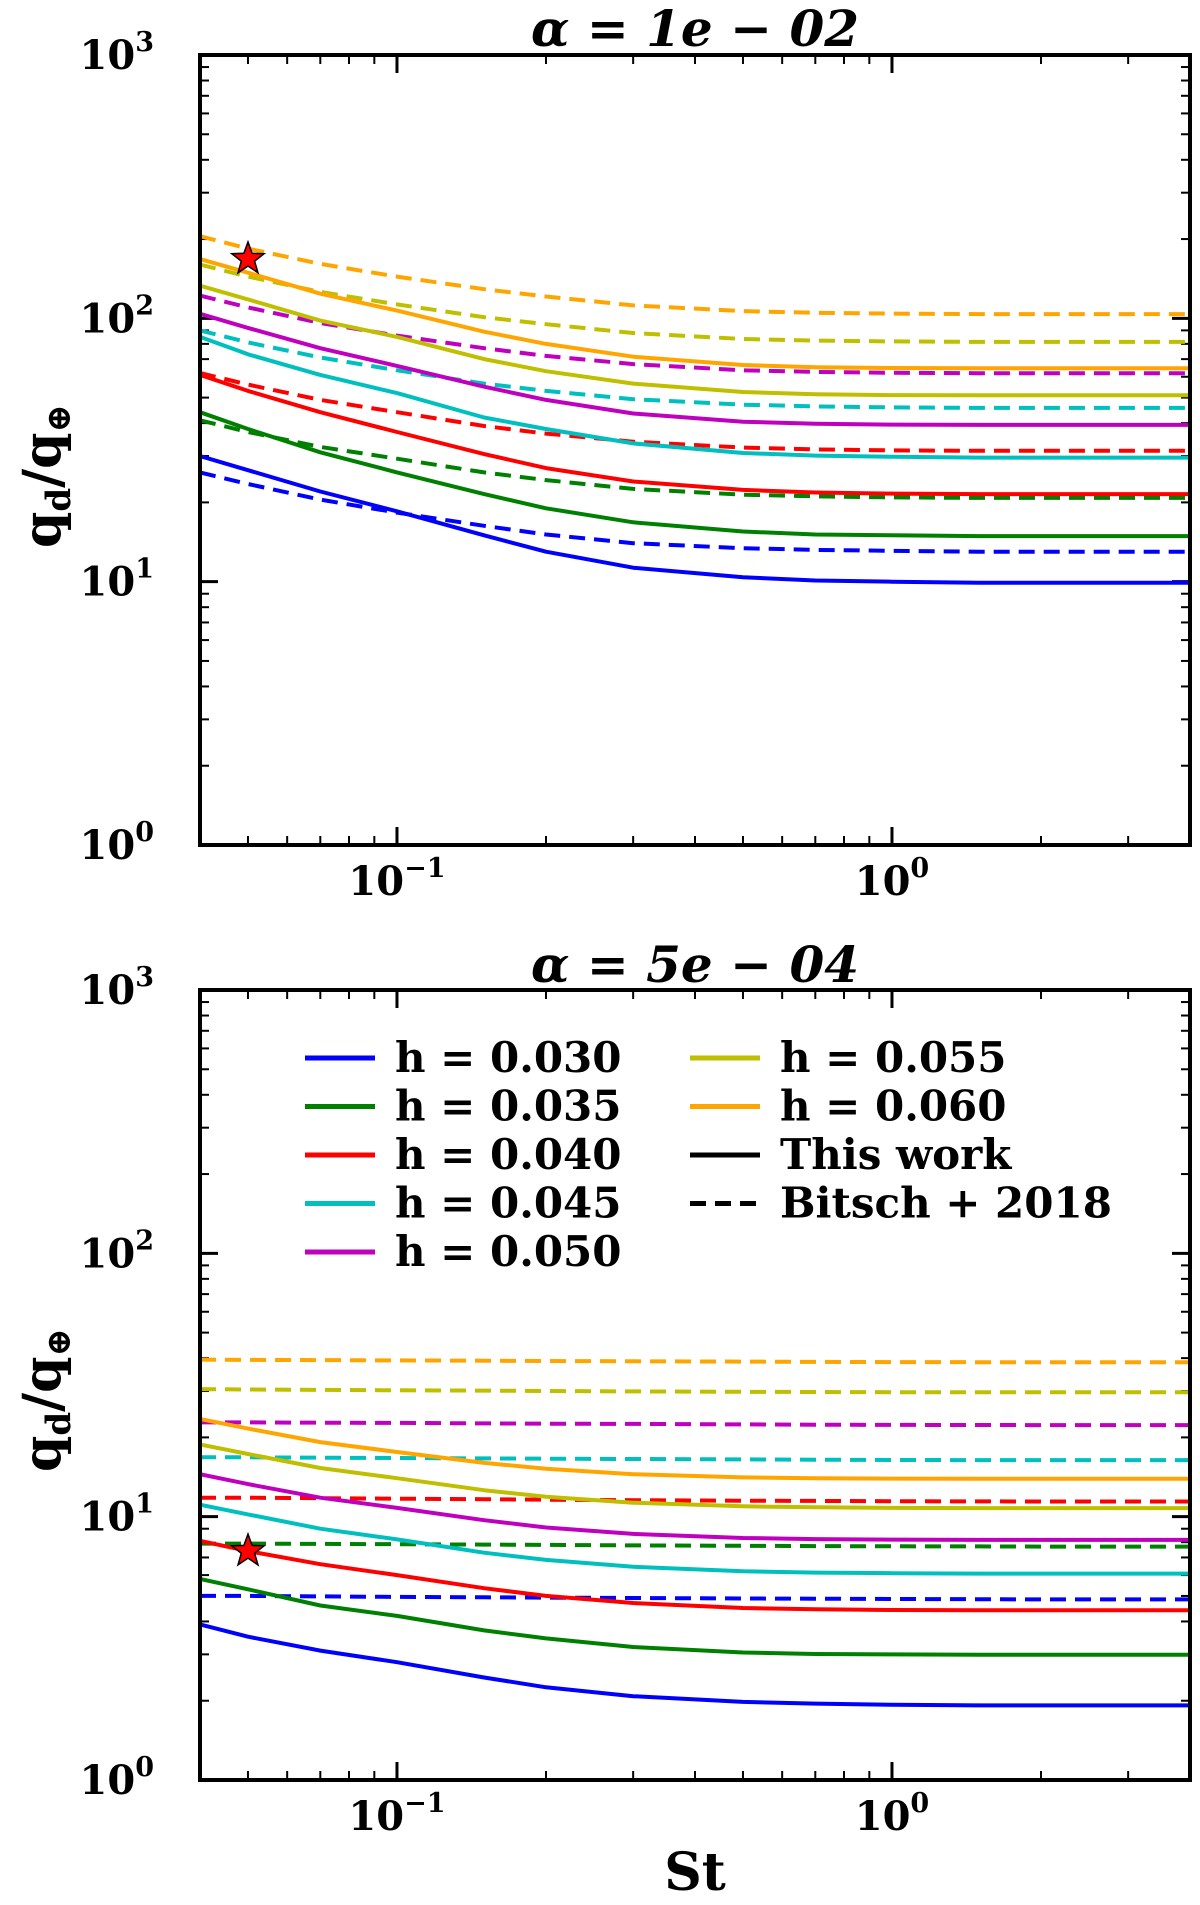  I want to click on legend-label: h = 0.050, so click(508, 1251).